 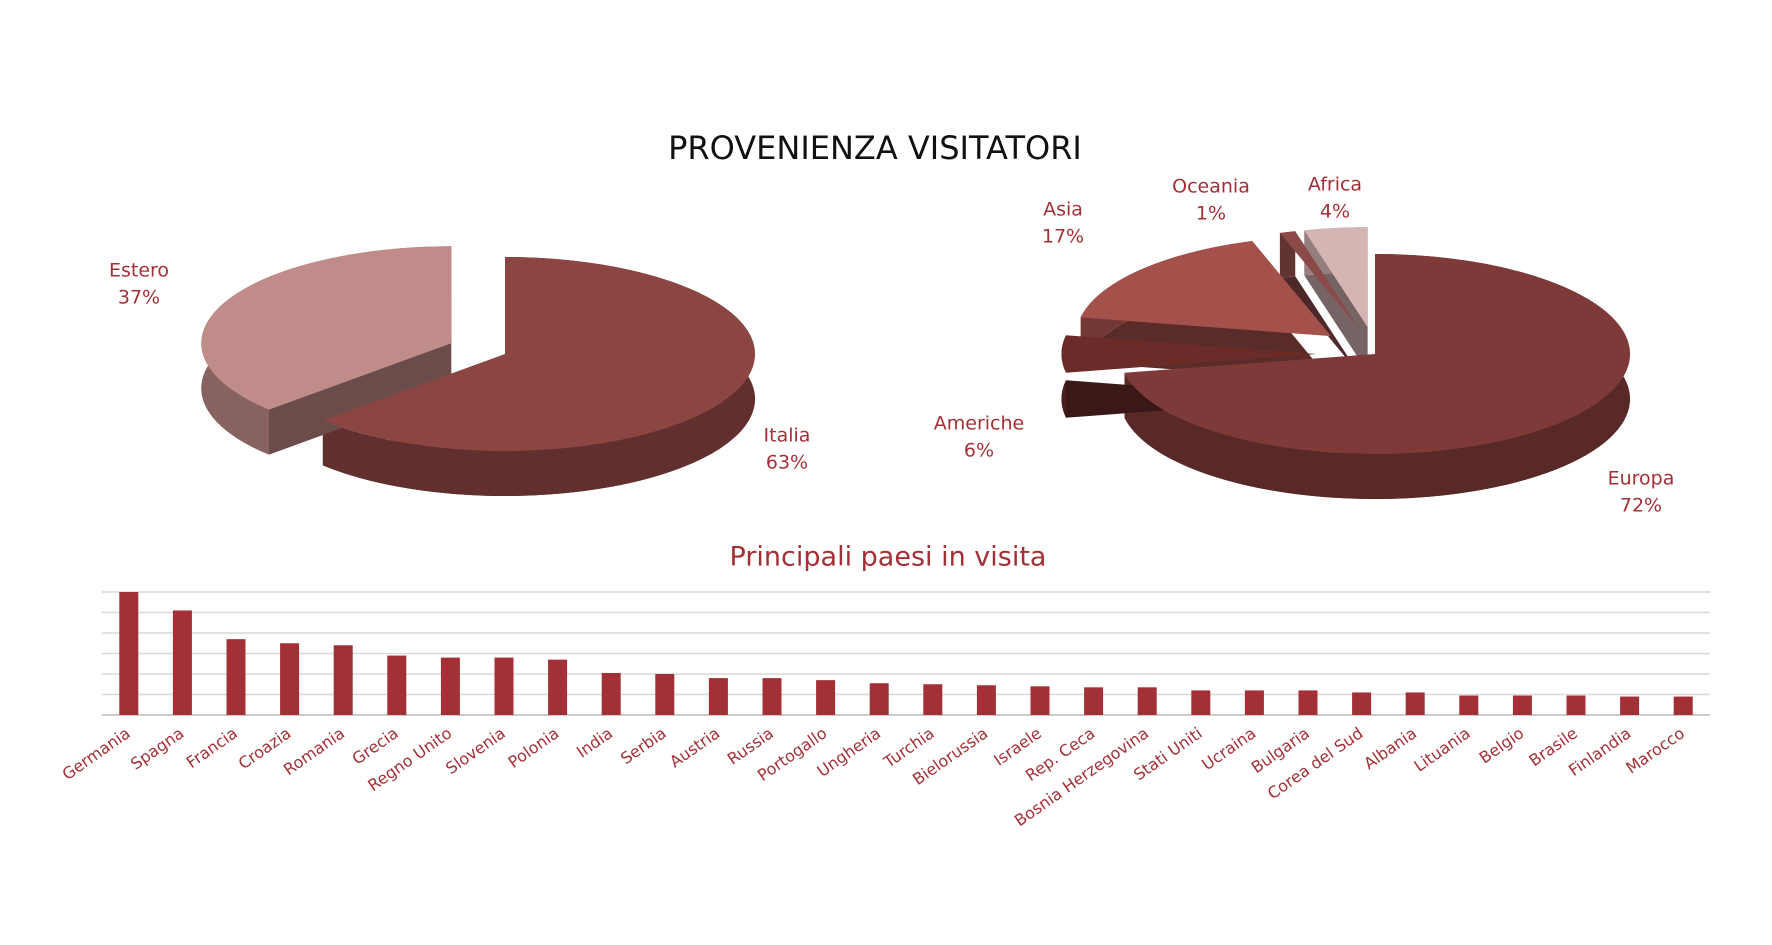 I want to click on slice-name: Americhe, so click(x=979, y=424).